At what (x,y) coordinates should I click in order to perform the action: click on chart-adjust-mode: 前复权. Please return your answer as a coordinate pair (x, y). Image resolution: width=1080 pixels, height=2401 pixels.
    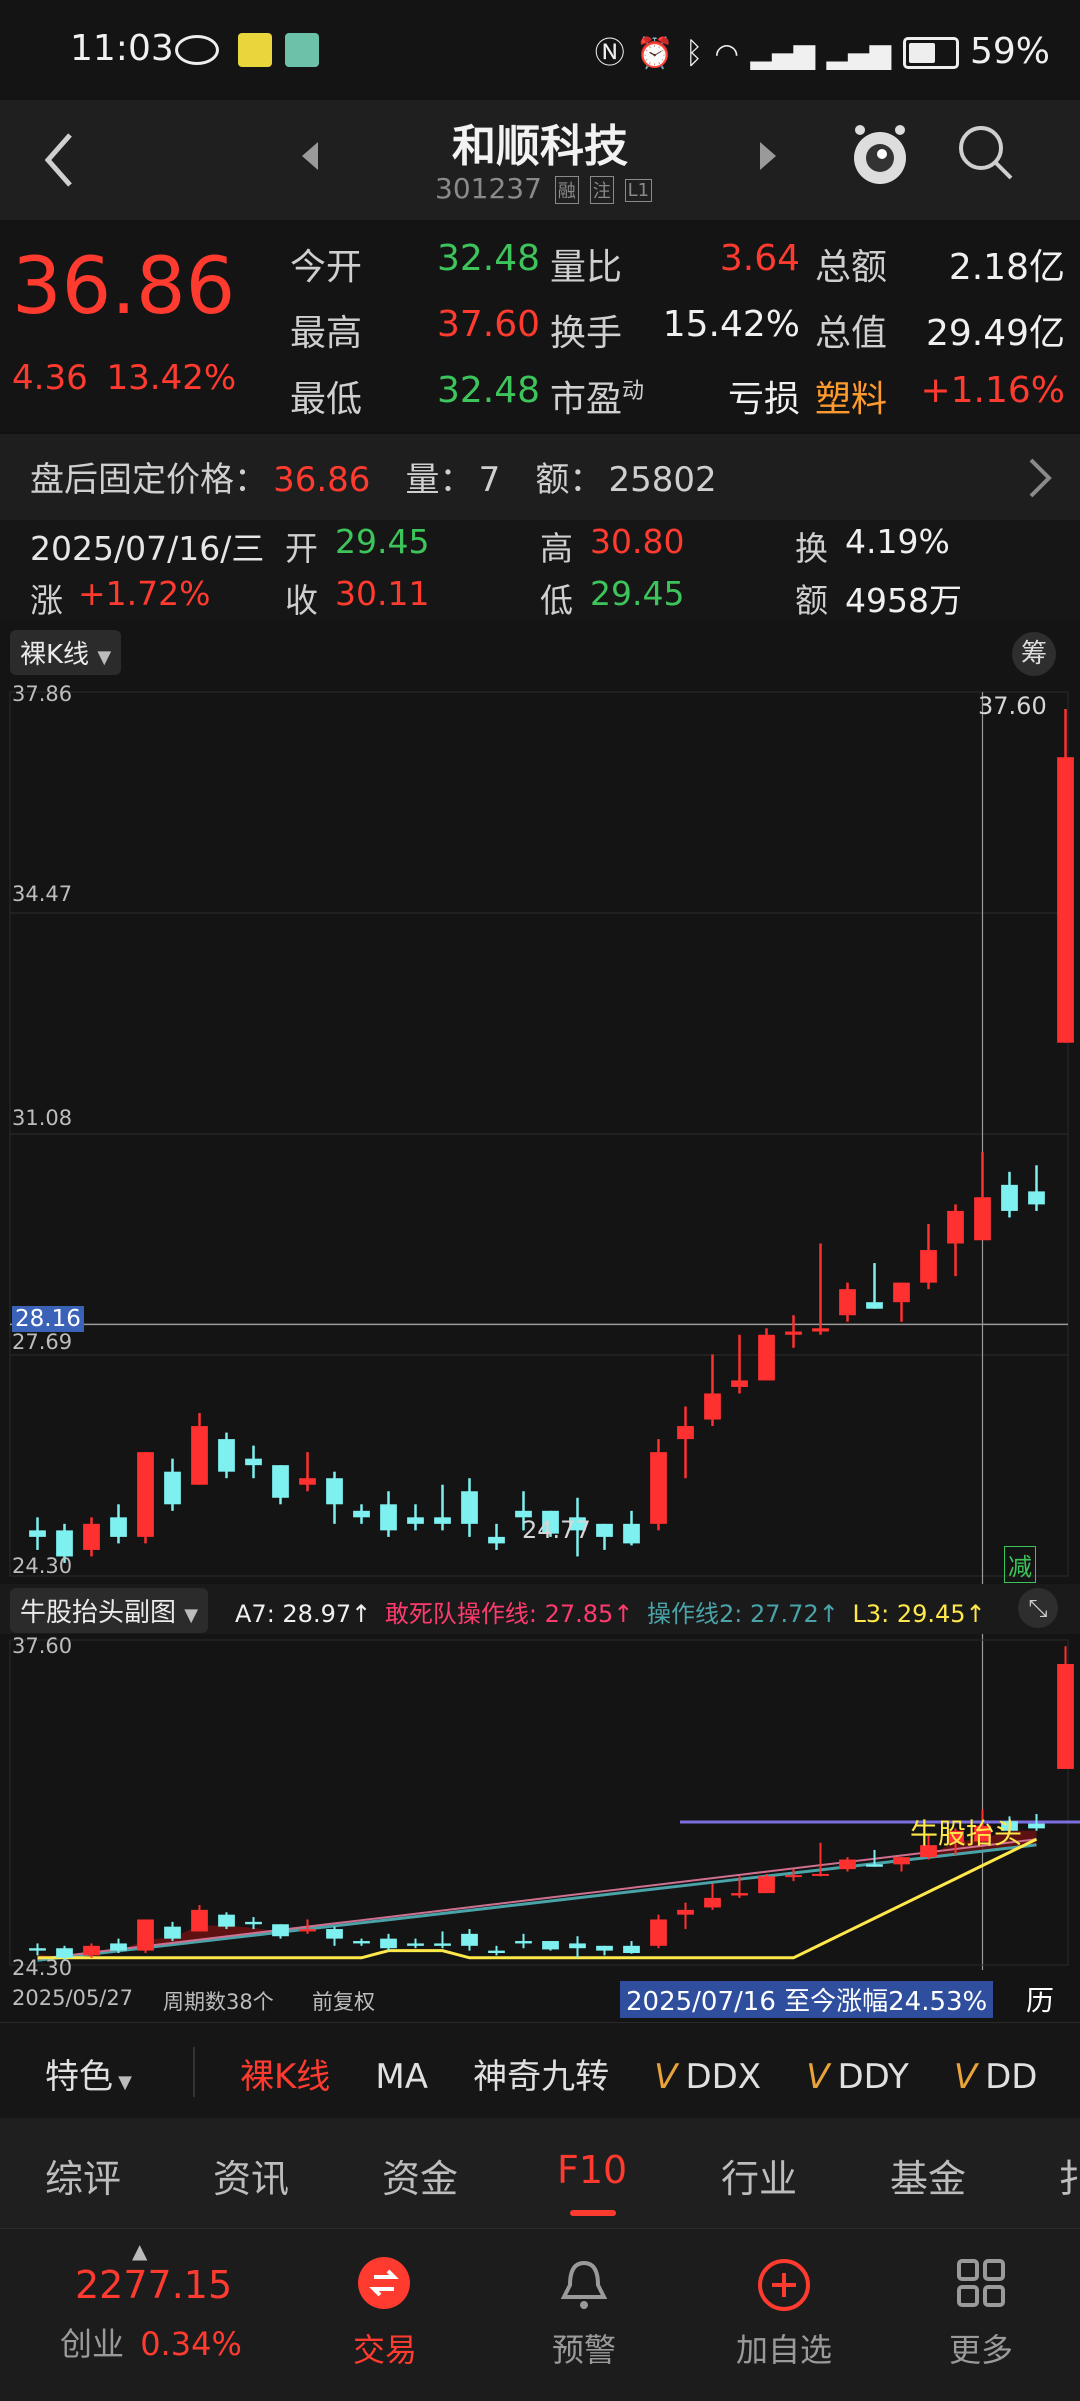
    Looking at the image, I should click on (343, 2002).